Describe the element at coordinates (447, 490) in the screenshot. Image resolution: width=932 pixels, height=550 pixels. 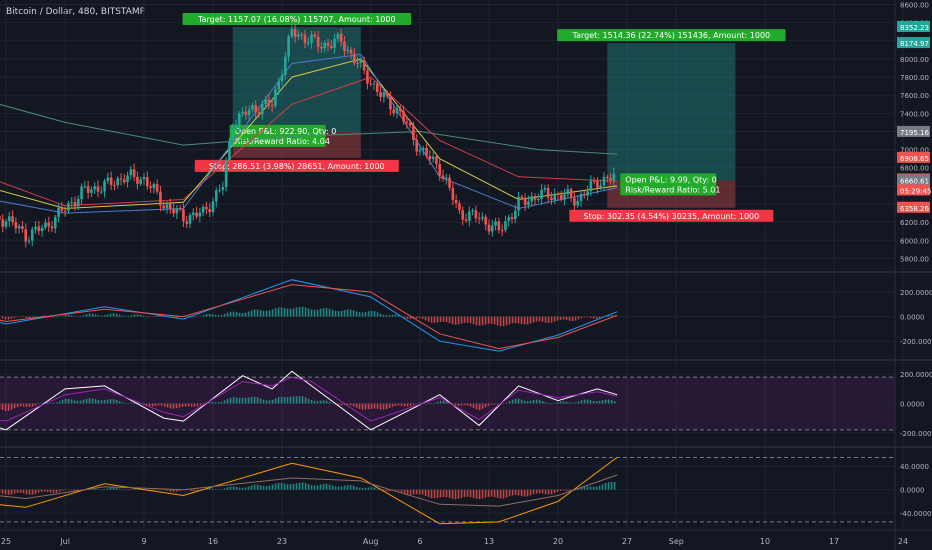
I see `lower-oscillator-pane` at that location.